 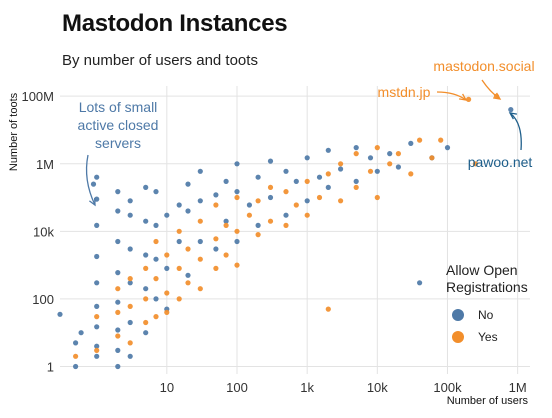 What do you see at coordinates (377, 387) in the screenshot?
I see `x-tick-label: 10k` at bounding box center [377, 387].